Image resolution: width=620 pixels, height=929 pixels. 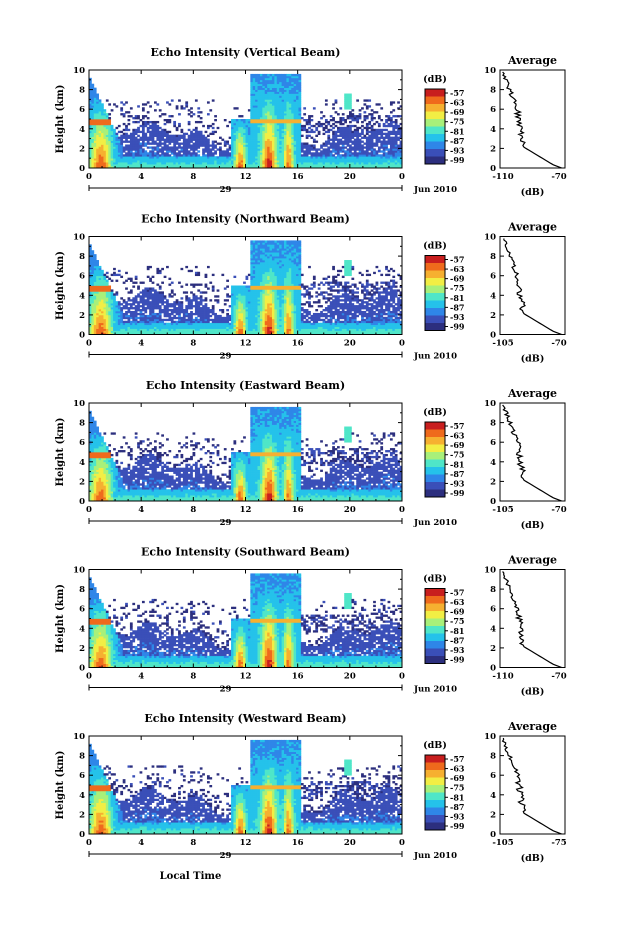 What do you see at coordinates (141, 177) in the screenshot?
I see `x-tick-label: 4` at bounding box center [141, 177].